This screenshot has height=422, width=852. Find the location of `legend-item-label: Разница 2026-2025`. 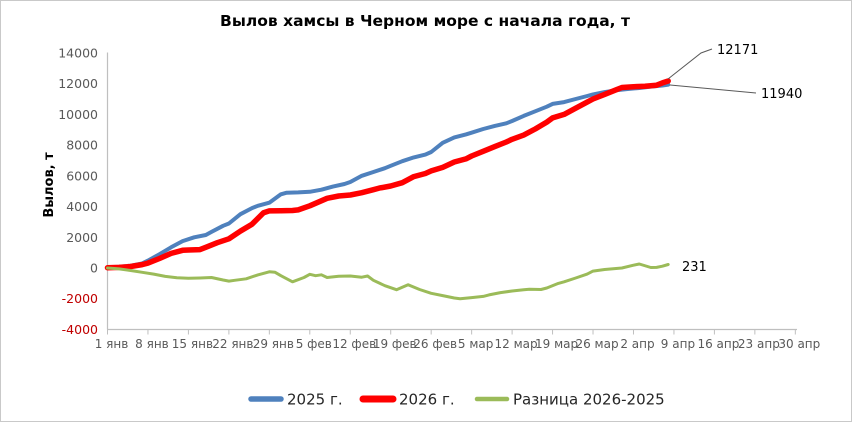

legend-item-label: Разница 2026-2025 is located at coordinates (589, 400).